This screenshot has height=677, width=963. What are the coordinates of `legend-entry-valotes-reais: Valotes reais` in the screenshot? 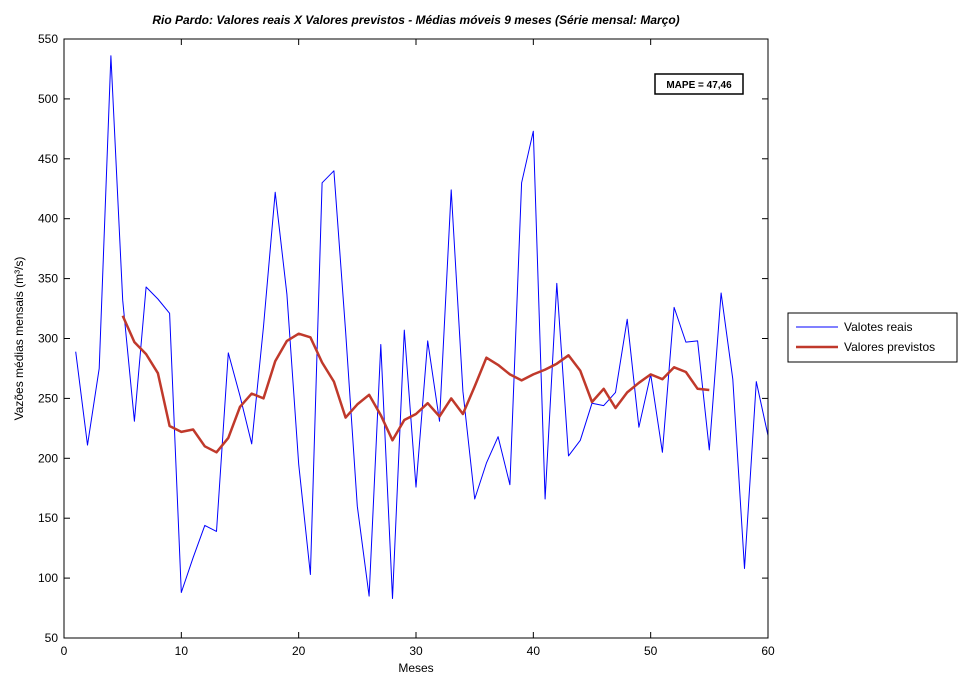 It's located at (878, 327).